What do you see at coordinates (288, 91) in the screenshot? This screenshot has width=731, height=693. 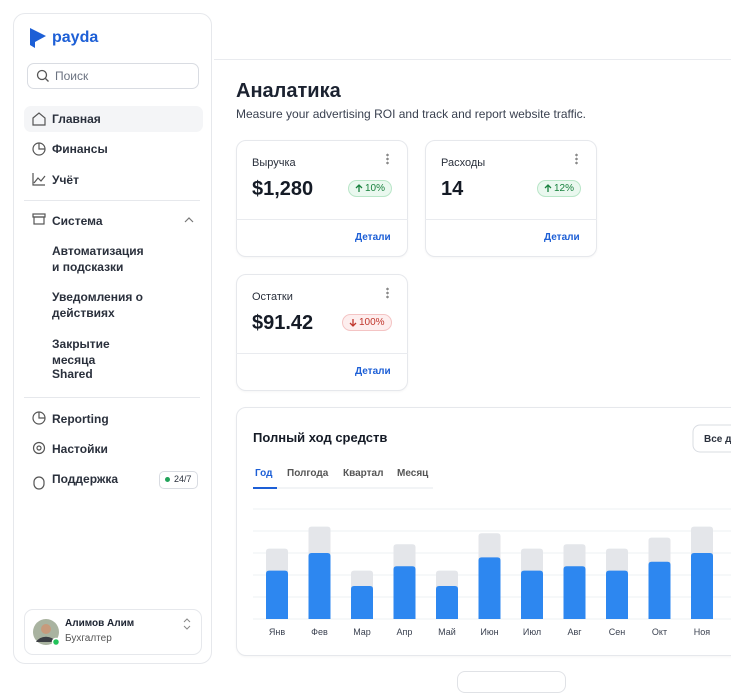 I see `page-title: Аналатика` at bounding box center [288, 91].